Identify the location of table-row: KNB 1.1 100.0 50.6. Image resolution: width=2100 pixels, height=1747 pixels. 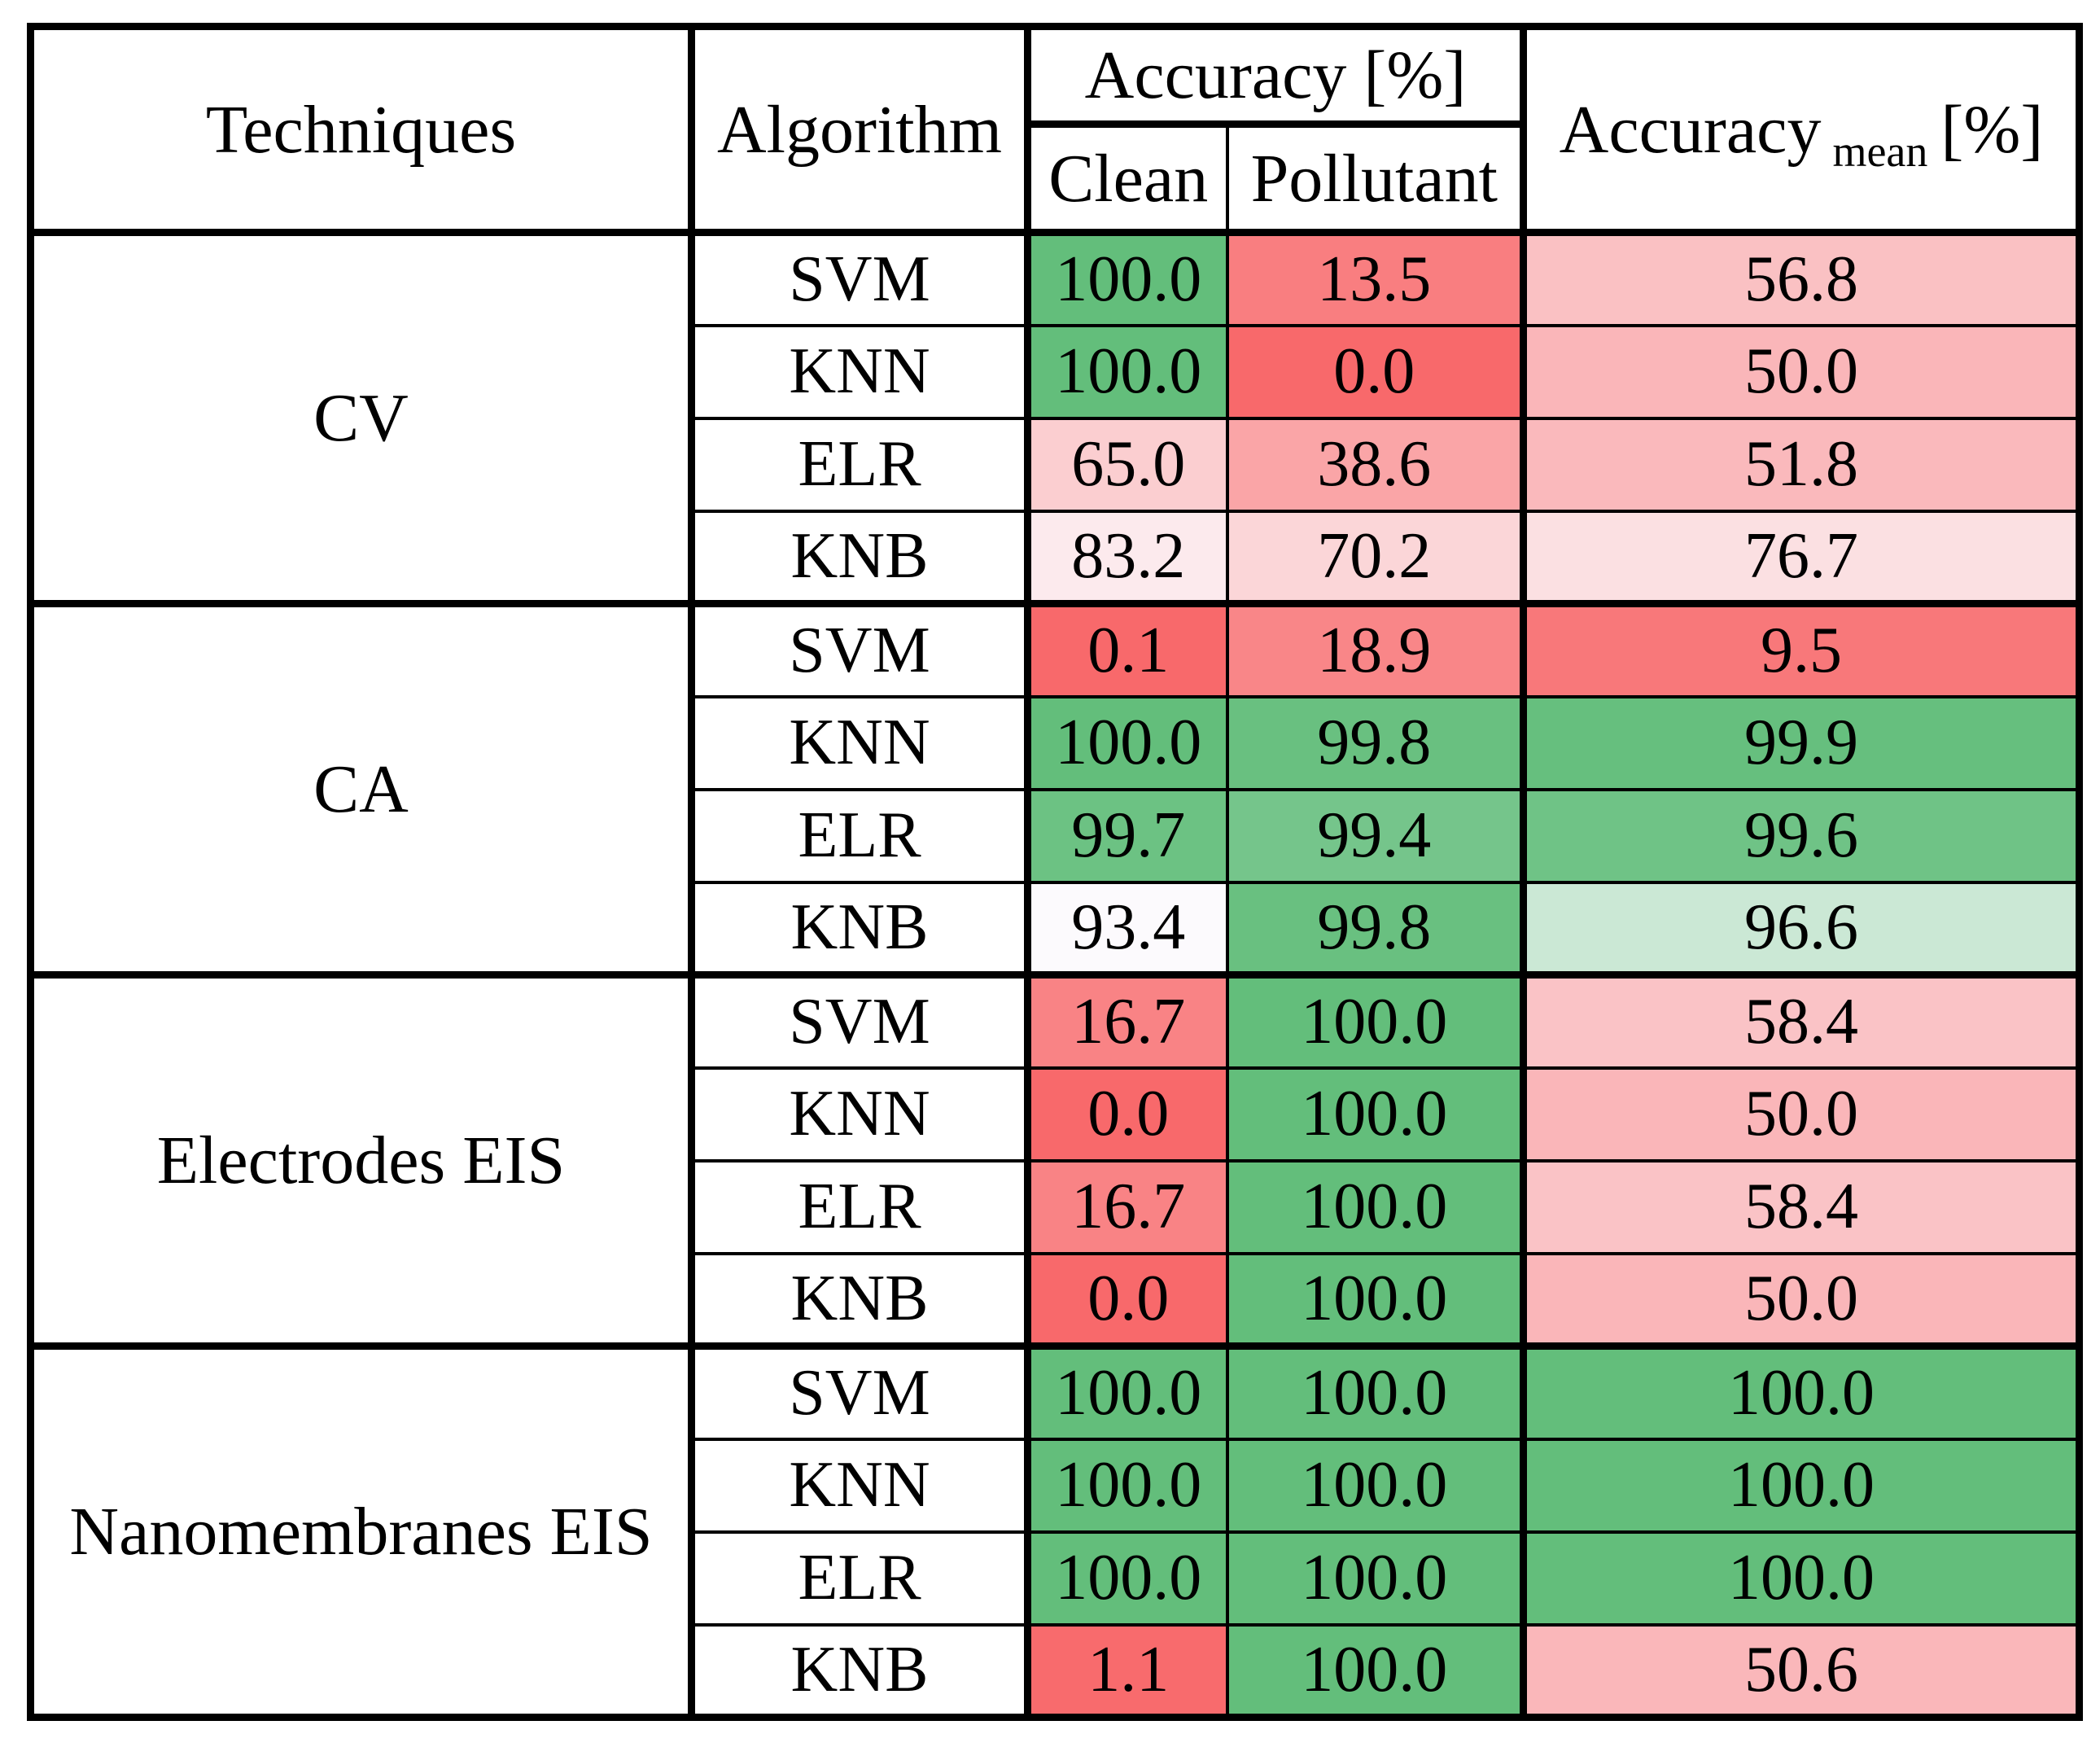
(1056, 1671).